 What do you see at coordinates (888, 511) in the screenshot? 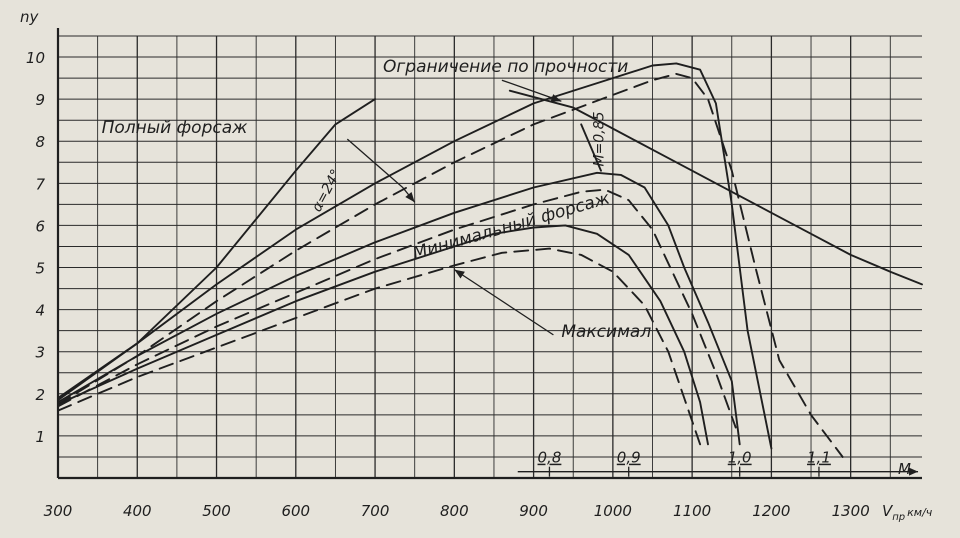
I see `x-axis-title-main: V` at bounding box center [888, 511].